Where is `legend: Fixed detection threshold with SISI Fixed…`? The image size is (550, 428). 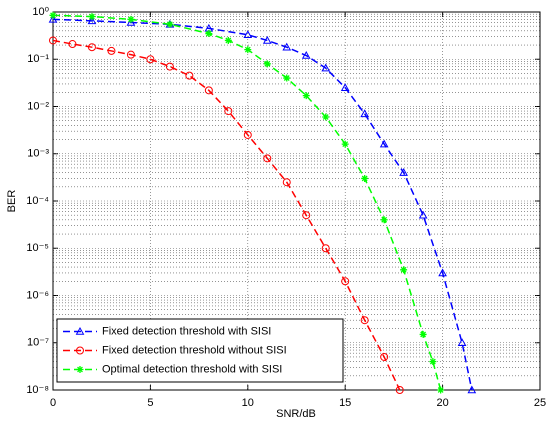
legend: Fixed detection threshold with SISI Fixed… is located at coordinates (200, 350).